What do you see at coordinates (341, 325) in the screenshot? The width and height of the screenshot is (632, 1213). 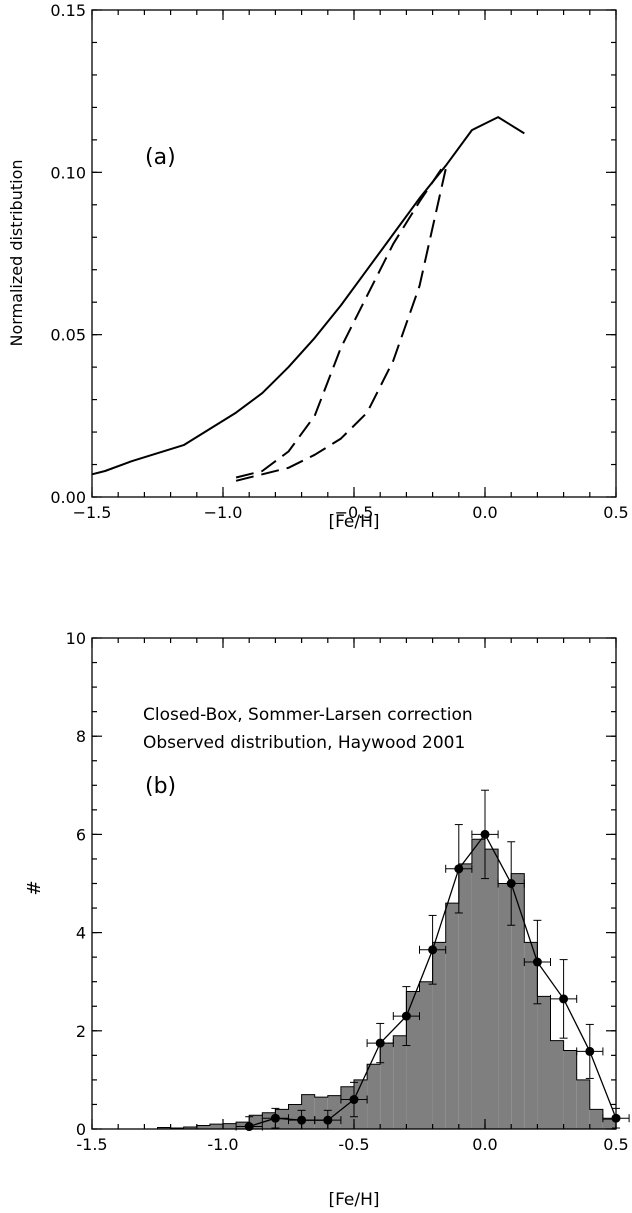 I see `panel-a-series-3-line` at bounding box center [341, 325].